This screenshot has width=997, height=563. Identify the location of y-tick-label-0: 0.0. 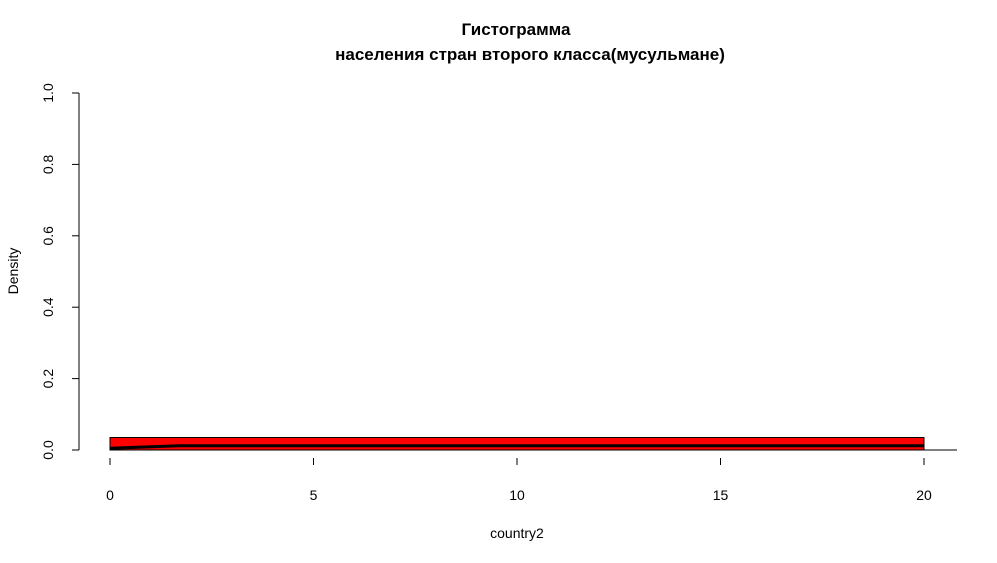
(48, 450).